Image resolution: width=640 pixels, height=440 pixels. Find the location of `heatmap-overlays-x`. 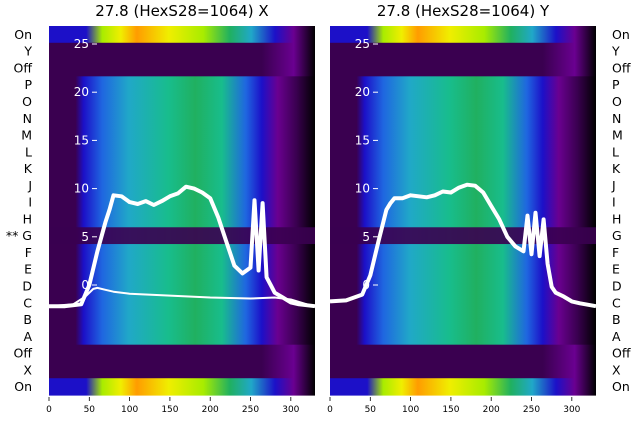

heatmap-overlays-x is located at coordinates (182, 236).